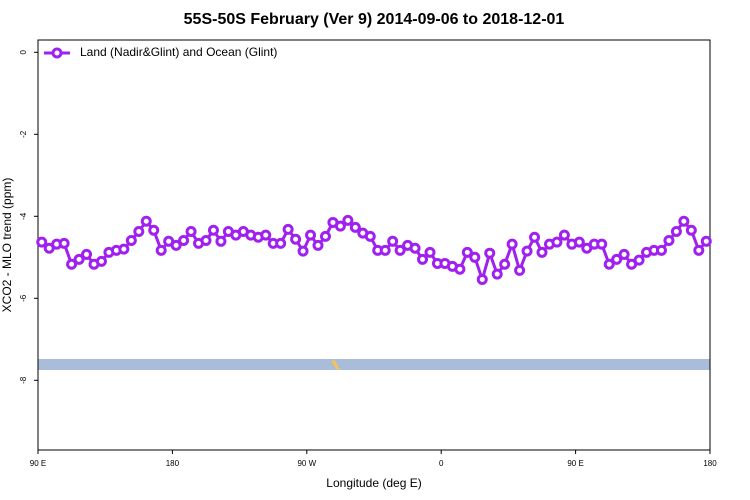 This screenshot has width=750, height=500. Describe the element at coordinates (23, 298) in the screenshot. I see `y-tick-label: -6` at that location.